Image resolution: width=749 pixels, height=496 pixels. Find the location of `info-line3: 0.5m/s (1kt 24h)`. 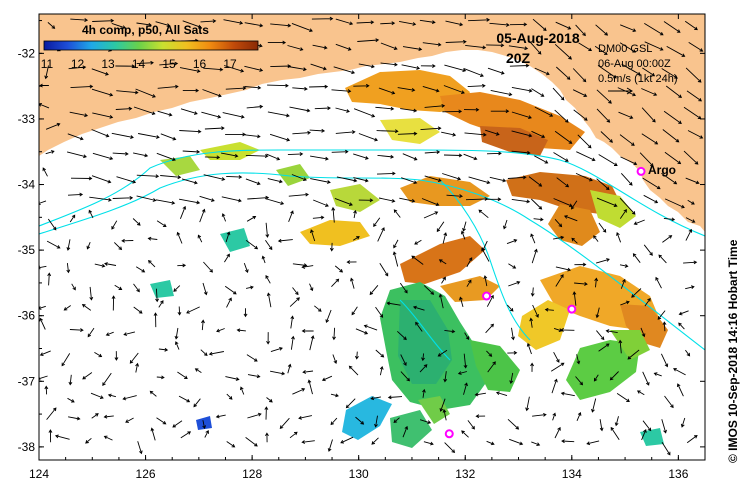

info-line3: 0.5m/s (1kt 24h) is located at coordinates (637, 79).